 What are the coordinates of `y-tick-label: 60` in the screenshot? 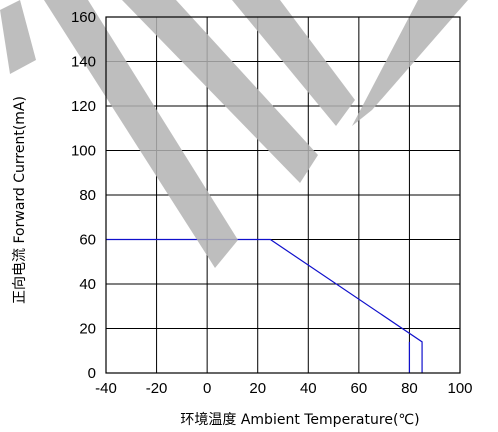 It's located at (87, 240).